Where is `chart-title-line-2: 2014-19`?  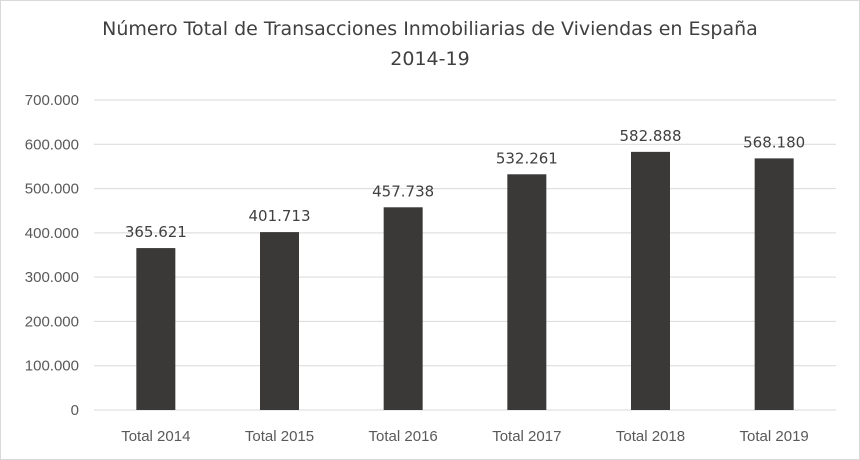
chart-title-line-2: 2014-19 is located at coordinates (430, 59).